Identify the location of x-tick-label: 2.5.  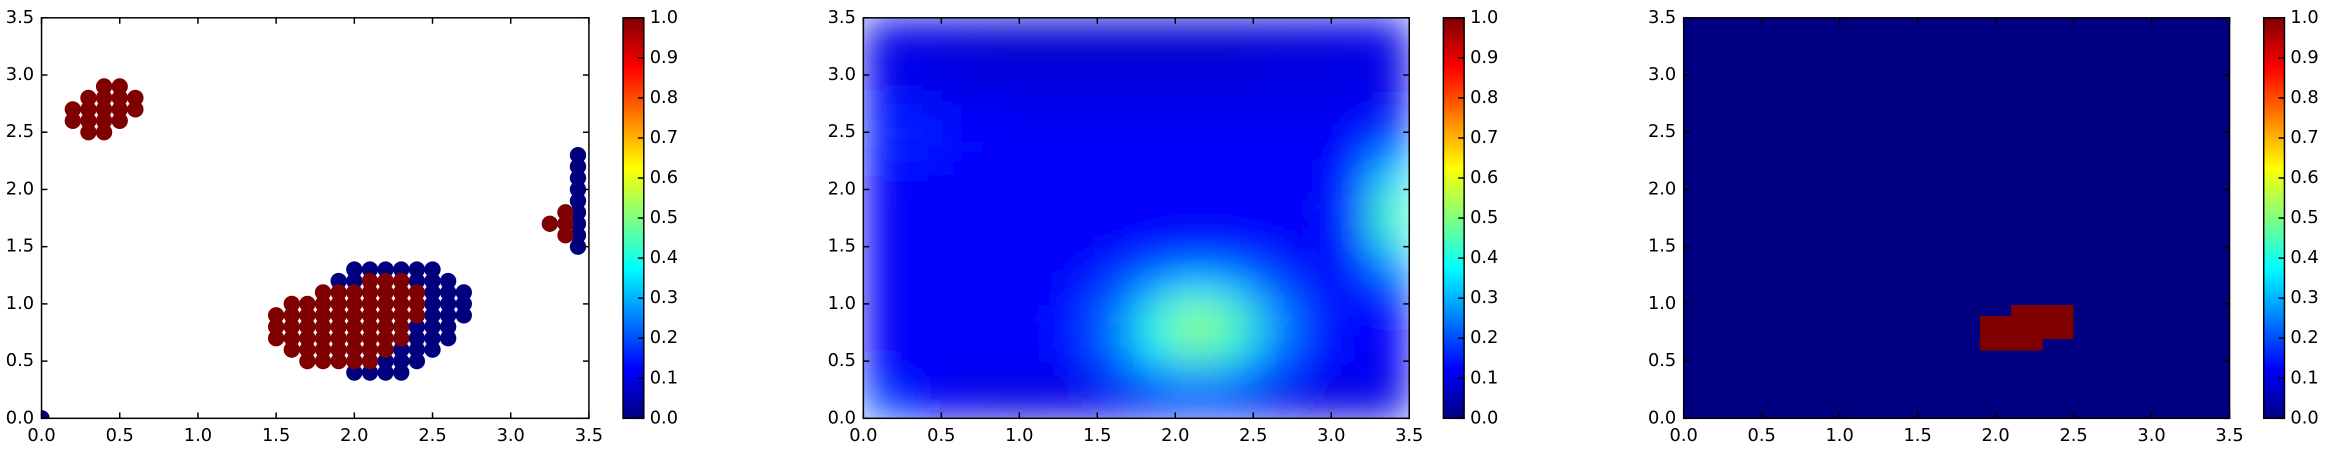
(1253, 435).